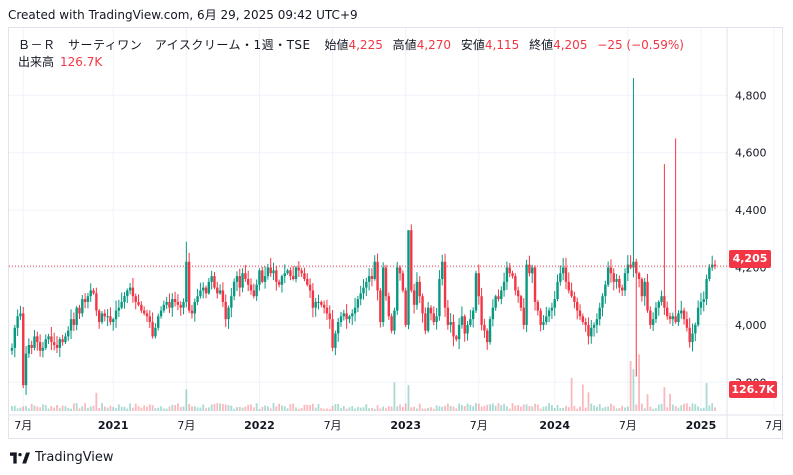 This screenshot has width=793, height=475. Describe the element at coordinates (502, 45) in the screenshot. I see `low-value: 4,115` at that location.